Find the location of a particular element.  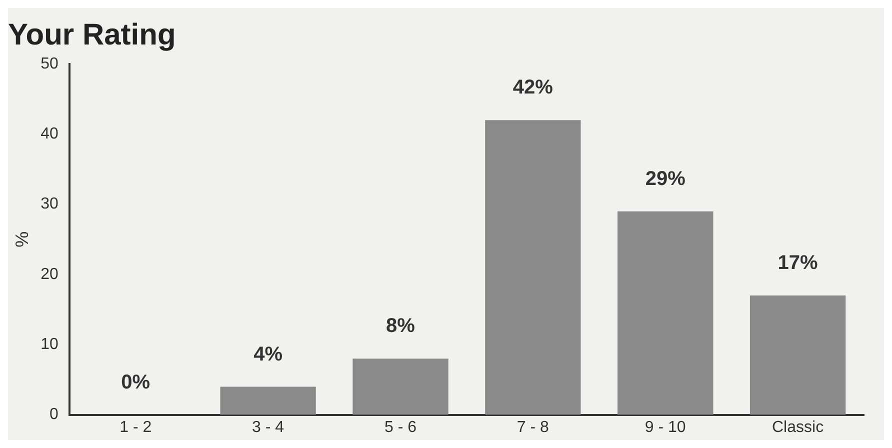

x-tick-label: 5 - 6 is located at coordinates (400, 427).